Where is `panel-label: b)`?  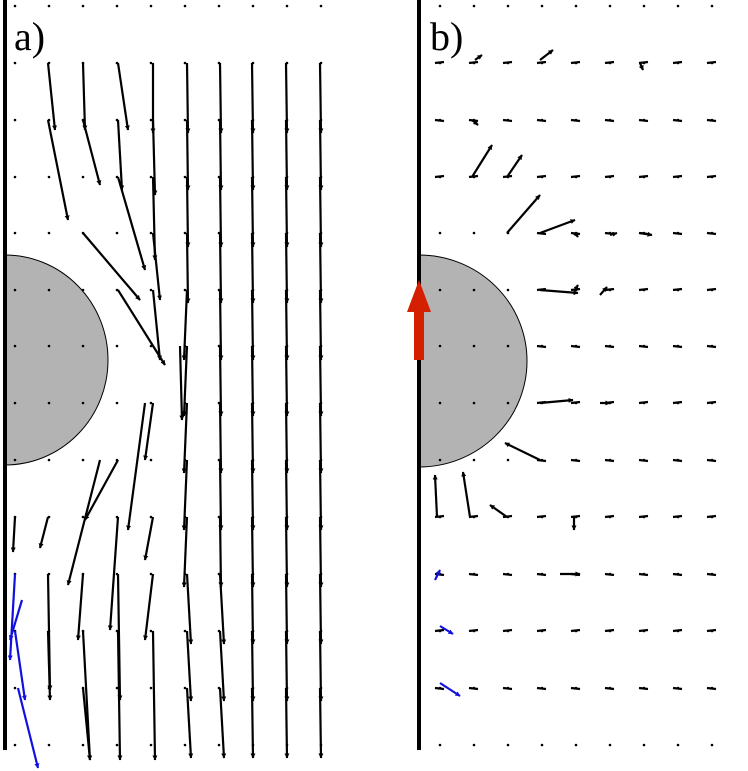
panel-label: b) is located at coordinates (446, 36).